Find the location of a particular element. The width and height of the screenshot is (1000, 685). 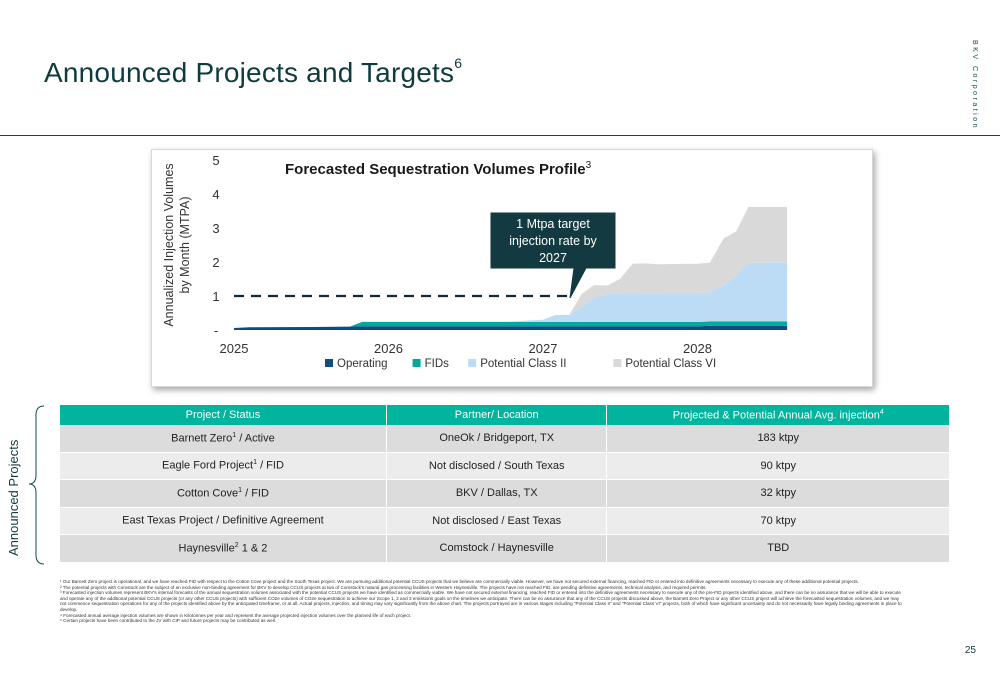

col-partner-location: Partner/ Location is located at coordinates (497, 415).